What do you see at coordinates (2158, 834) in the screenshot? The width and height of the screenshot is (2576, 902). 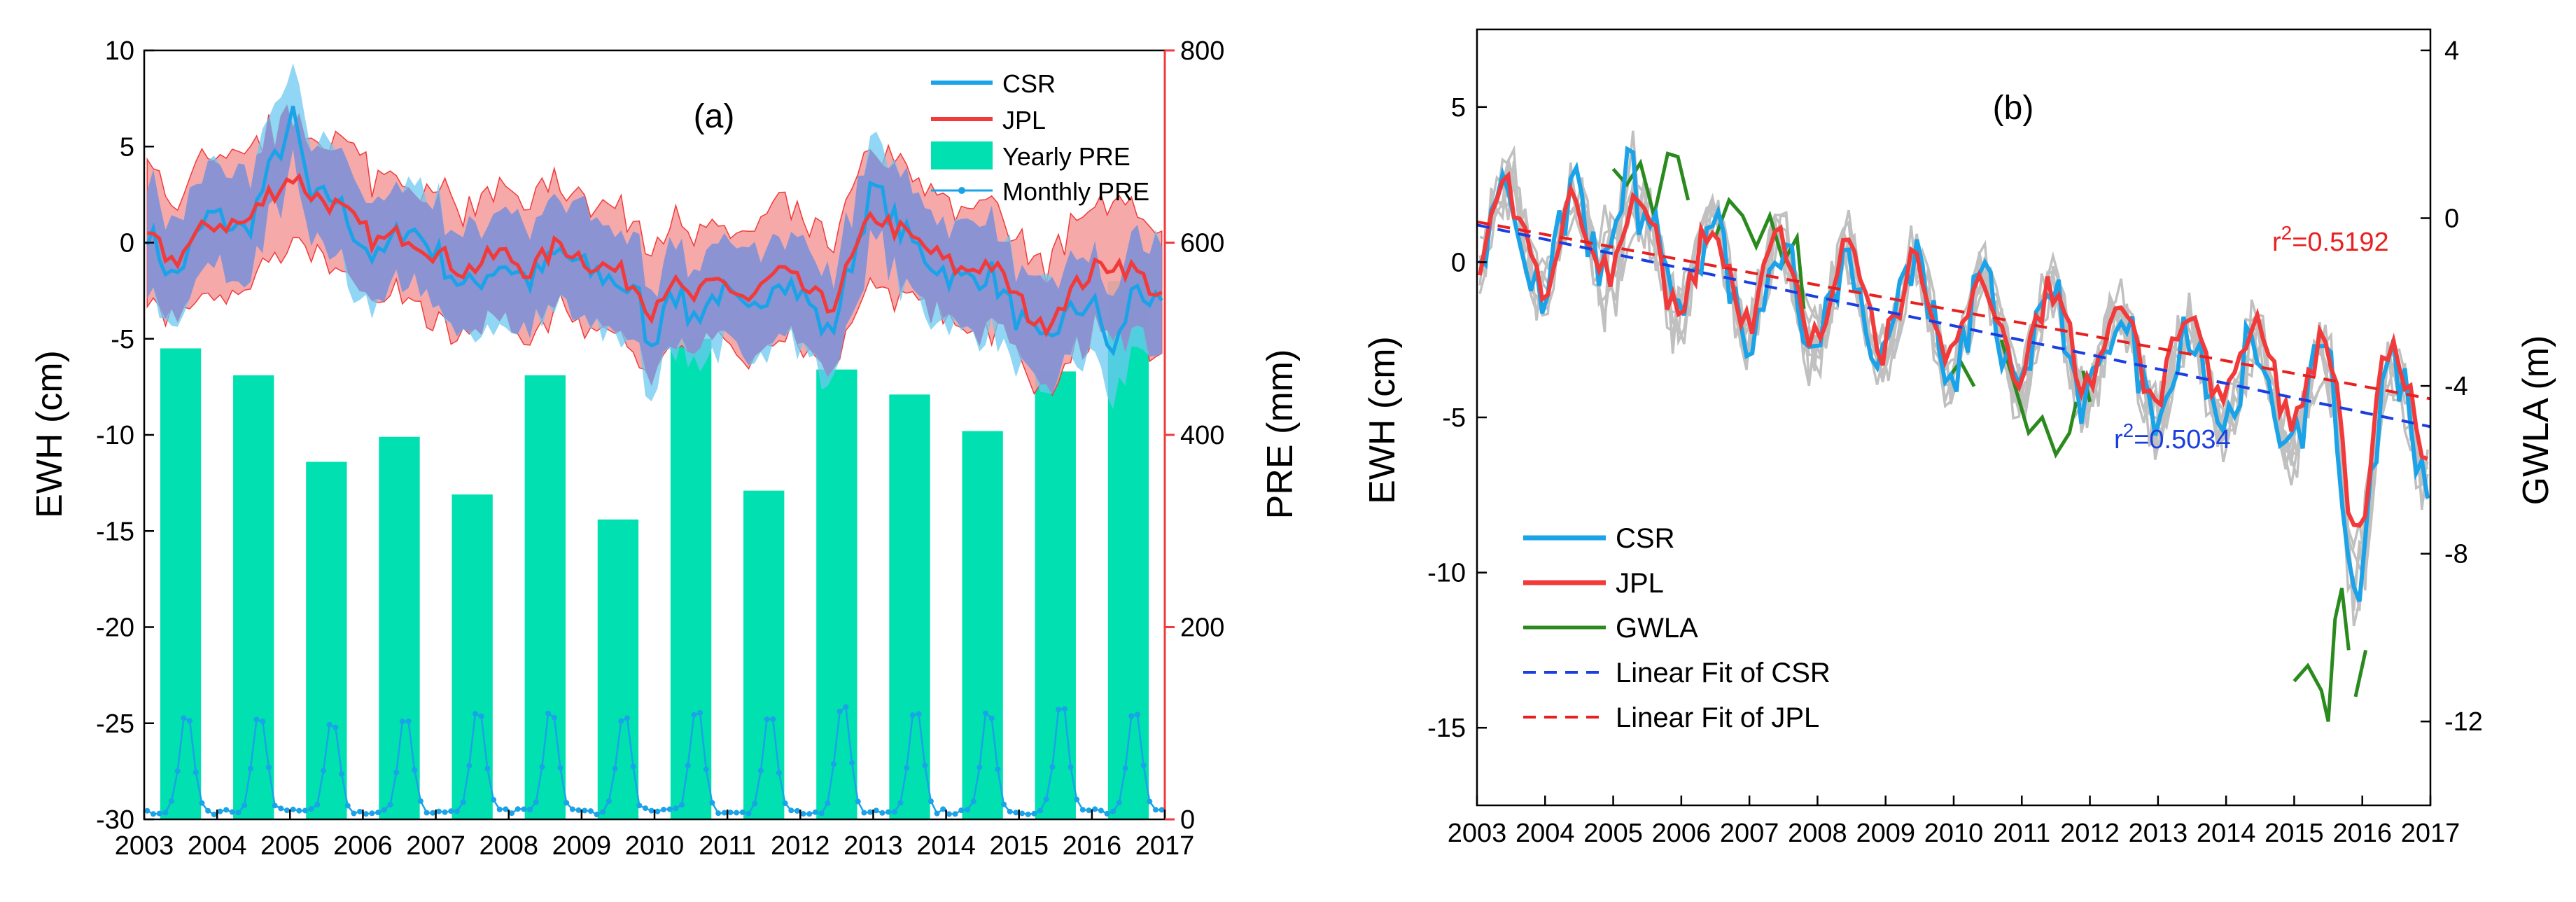 I see `panel-b-x-tick-label: 2013` at bounding box center [2158, 834].